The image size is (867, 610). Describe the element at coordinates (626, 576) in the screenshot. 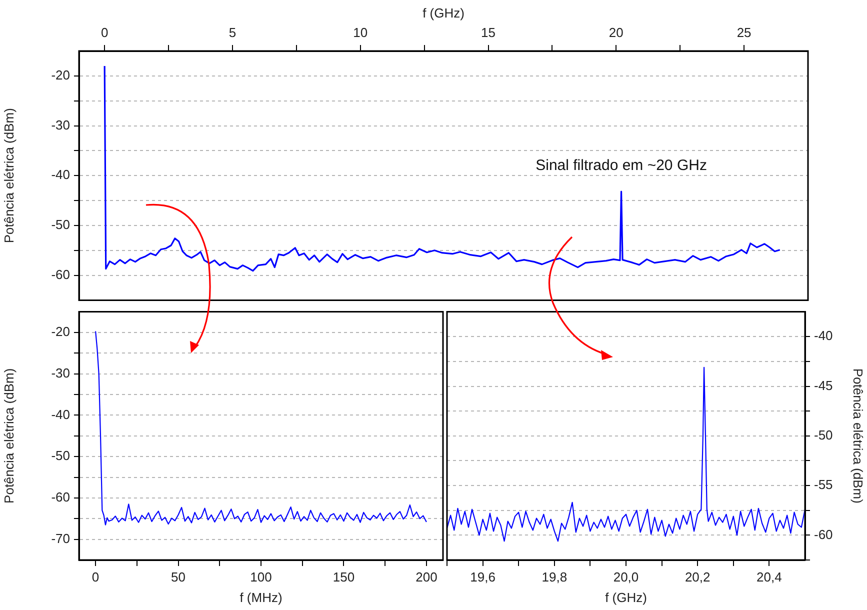

I see `x-tick-label: 20,0` at that location.